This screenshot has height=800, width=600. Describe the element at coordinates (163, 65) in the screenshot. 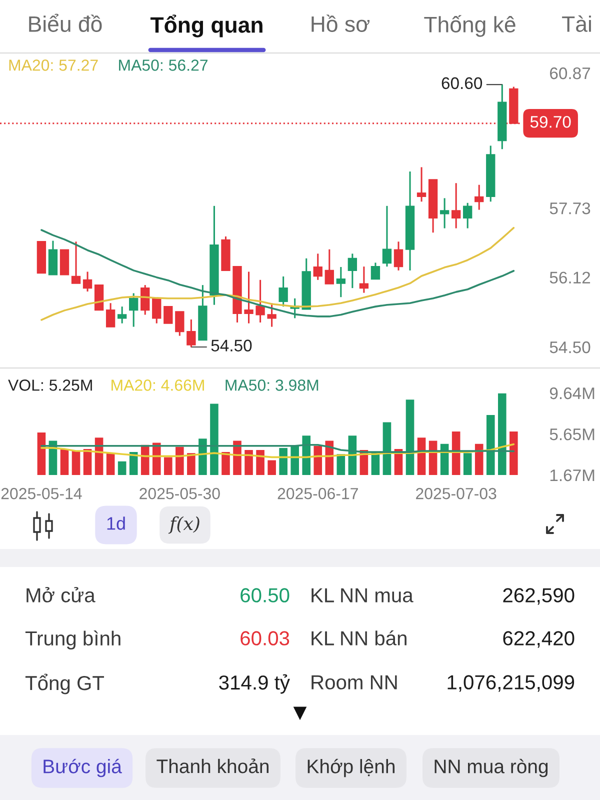

I see `text: MA50: 56.27` at that location.